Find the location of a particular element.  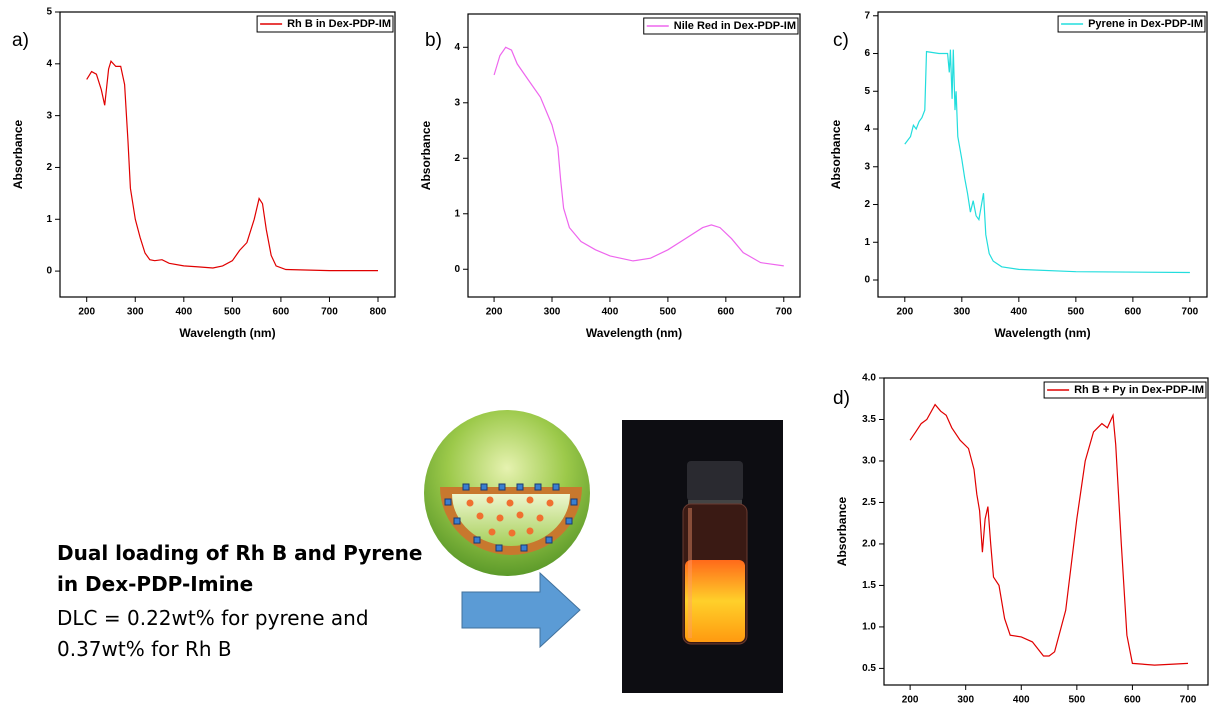

y-tick-label: 2.0 is located at coordinates (869, 544).